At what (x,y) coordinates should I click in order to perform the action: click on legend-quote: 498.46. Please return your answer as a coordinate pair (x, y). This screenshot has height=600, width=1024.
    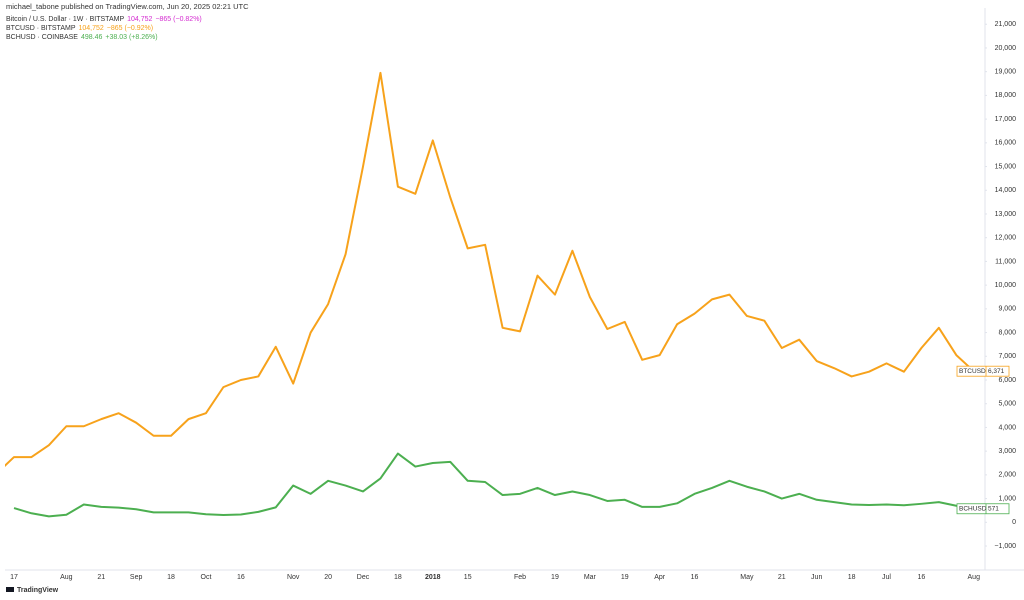
    Looking at the image, I should click on (92, 37).